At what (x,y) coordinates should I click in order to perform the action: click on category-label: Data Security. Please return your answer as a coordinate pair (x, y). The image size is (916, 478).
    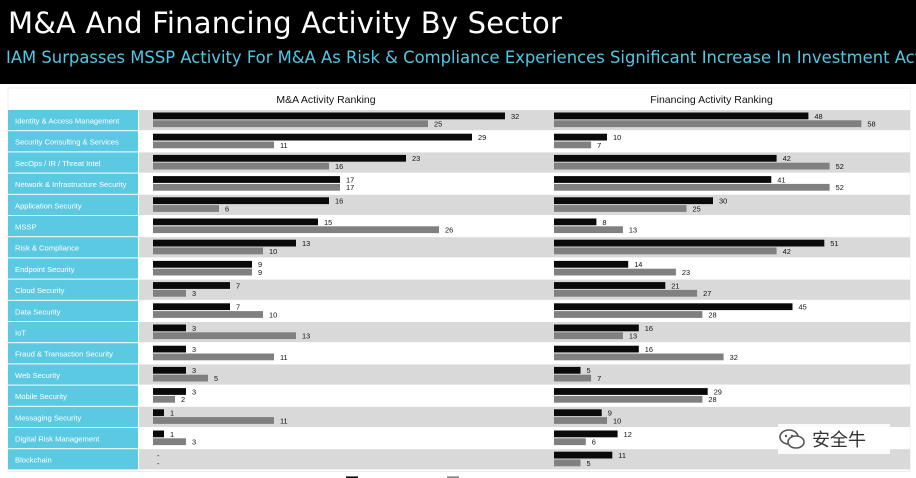
    Looking at the image, I should click on (38, 311).